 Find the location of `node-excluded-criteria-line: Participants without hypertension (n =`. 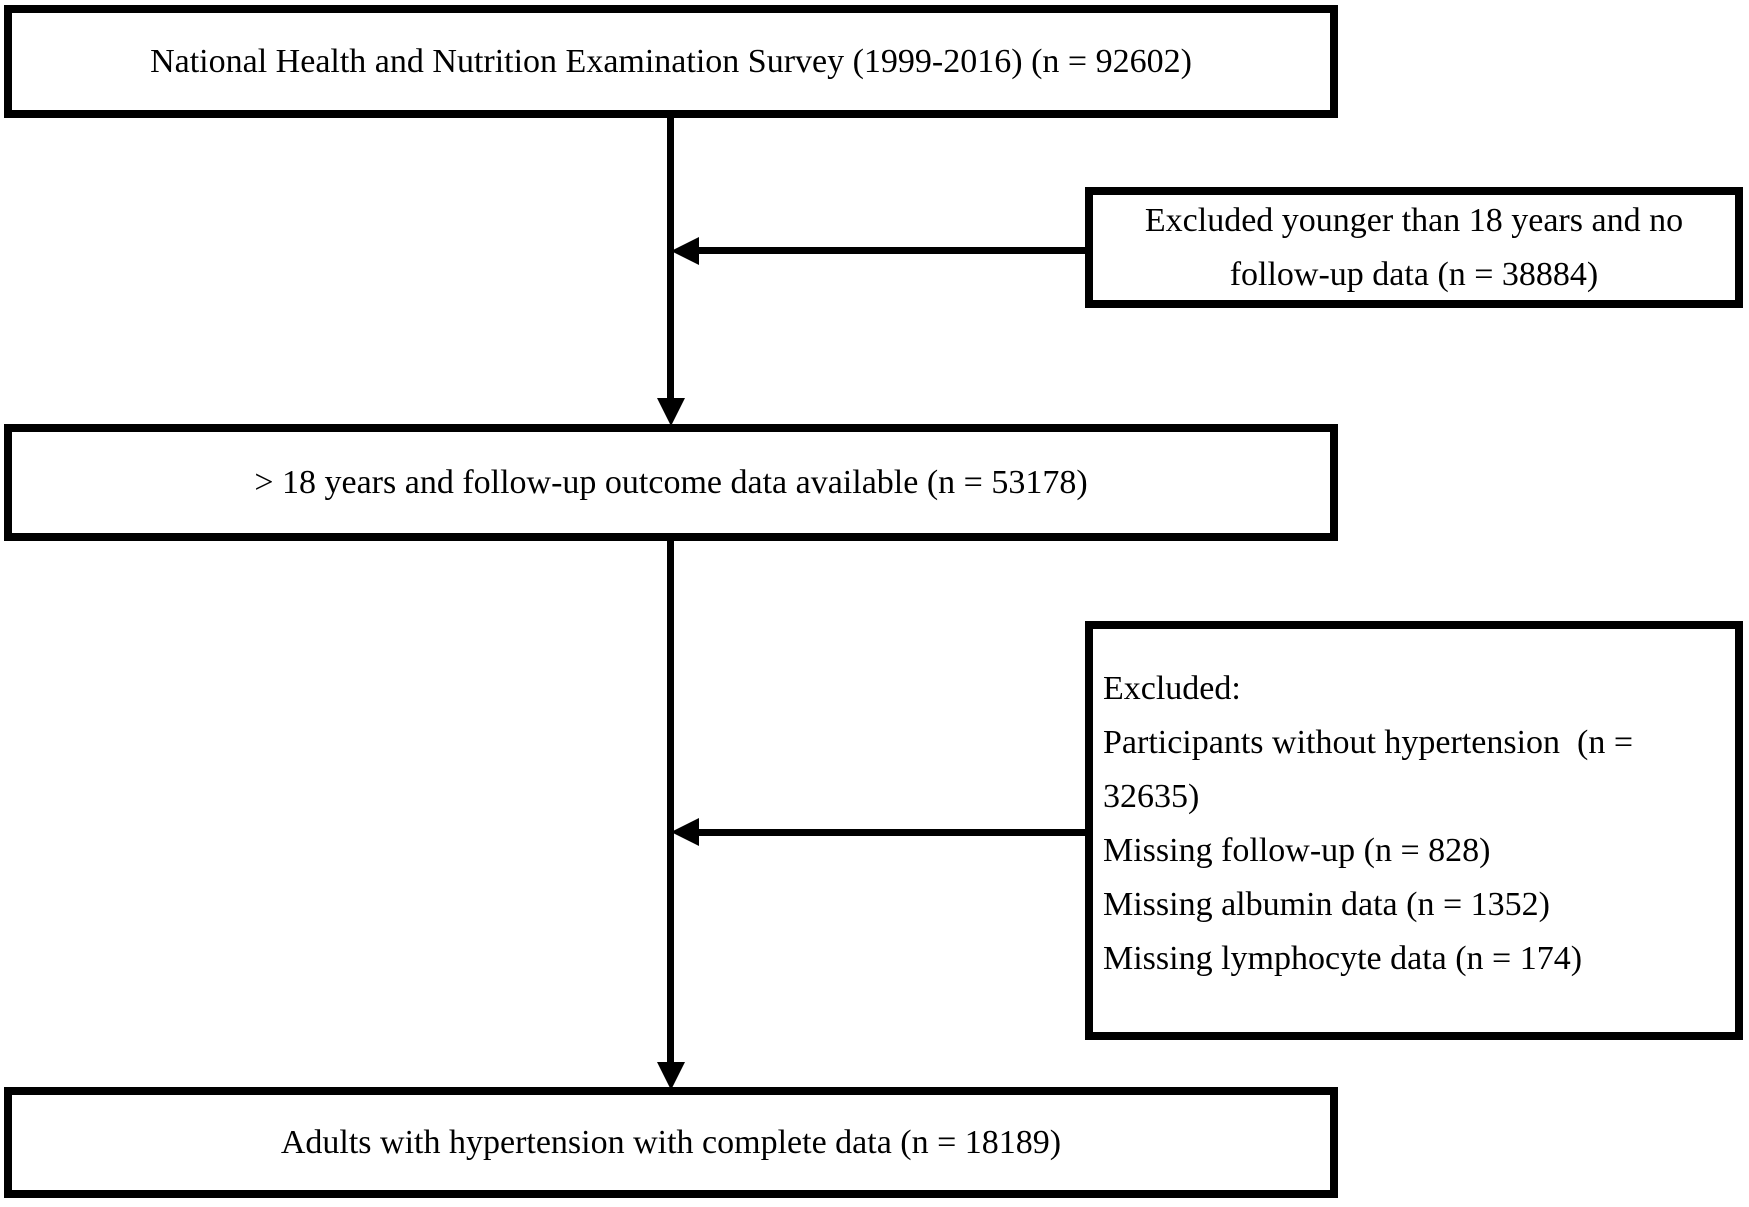

node-excluded-criteria-line: Participants without hypertension (n = is located at coordinates (1368, 742).